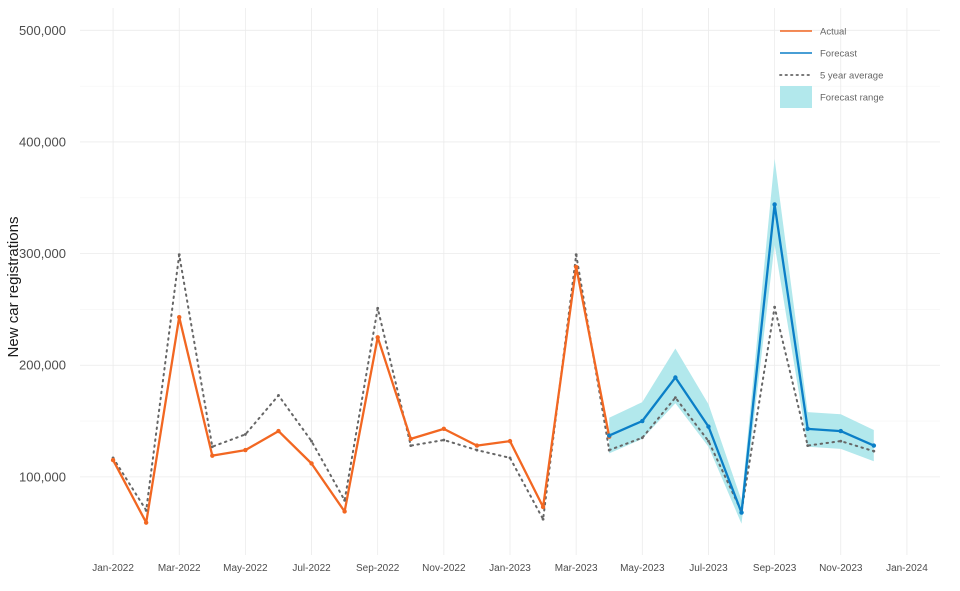 This screenshot has width=960, height=591. Describe the element at coordinates (179, 568) in the screenshot. I see `x-tick-label: Mar-2022` at that location.